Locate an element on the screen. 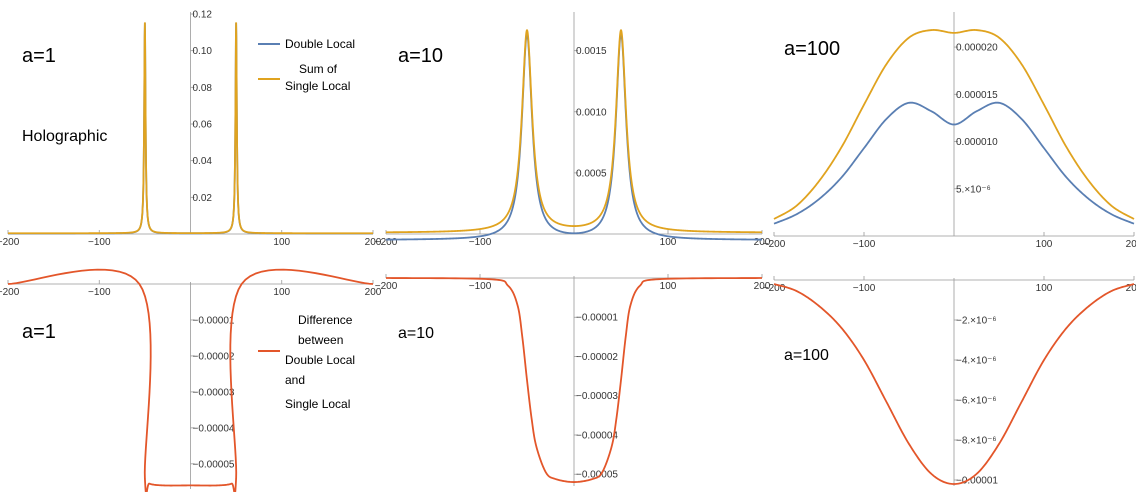  y-tick-label: 0.02 is located at coordinates (203, 198).